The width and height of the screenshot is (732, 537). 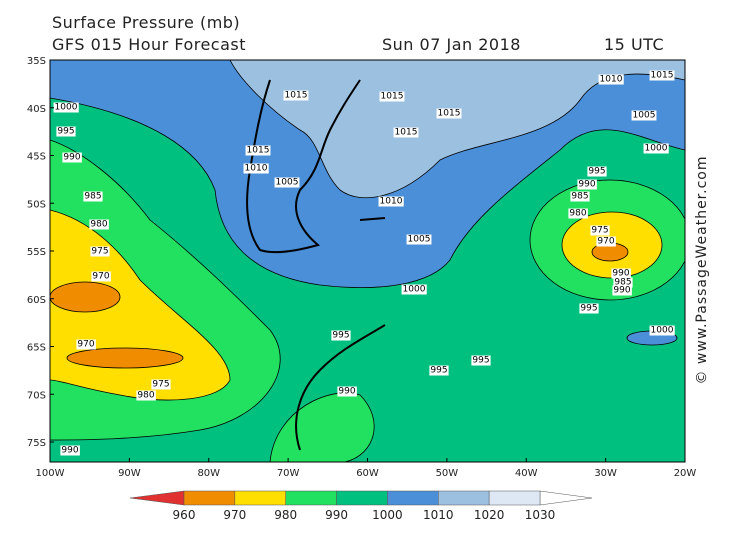 What do you see at coordinates (336, 515) in the screenshot?
I see `colorbar-label: 990` at bounding box center [336, 515].